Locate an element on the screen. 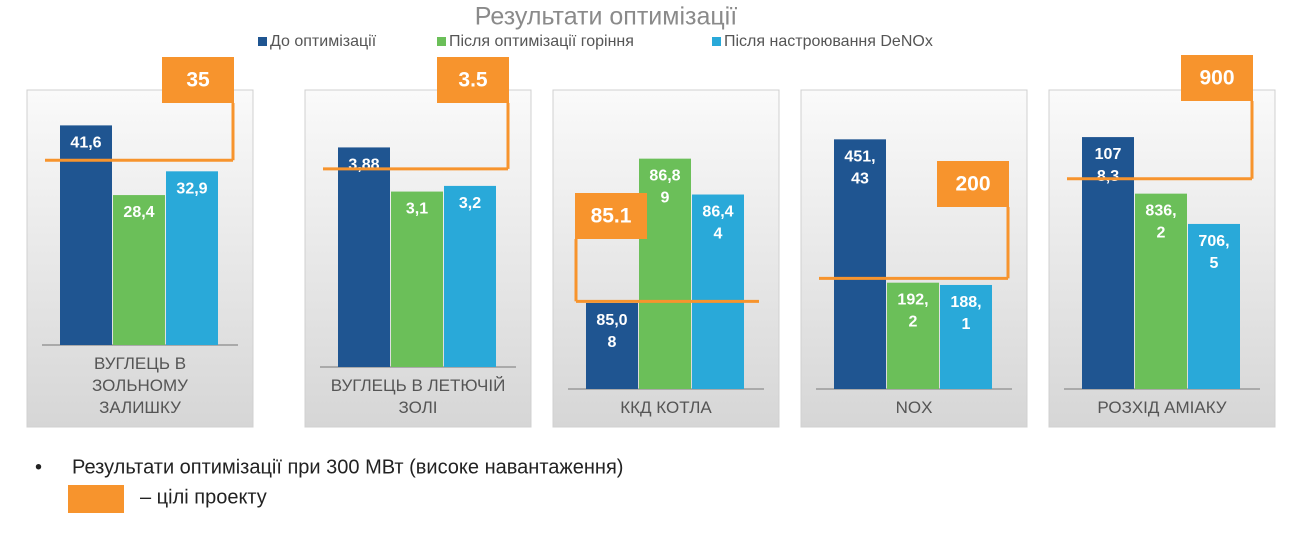  target-label: 85.1 is located at coordinates (611, 216).